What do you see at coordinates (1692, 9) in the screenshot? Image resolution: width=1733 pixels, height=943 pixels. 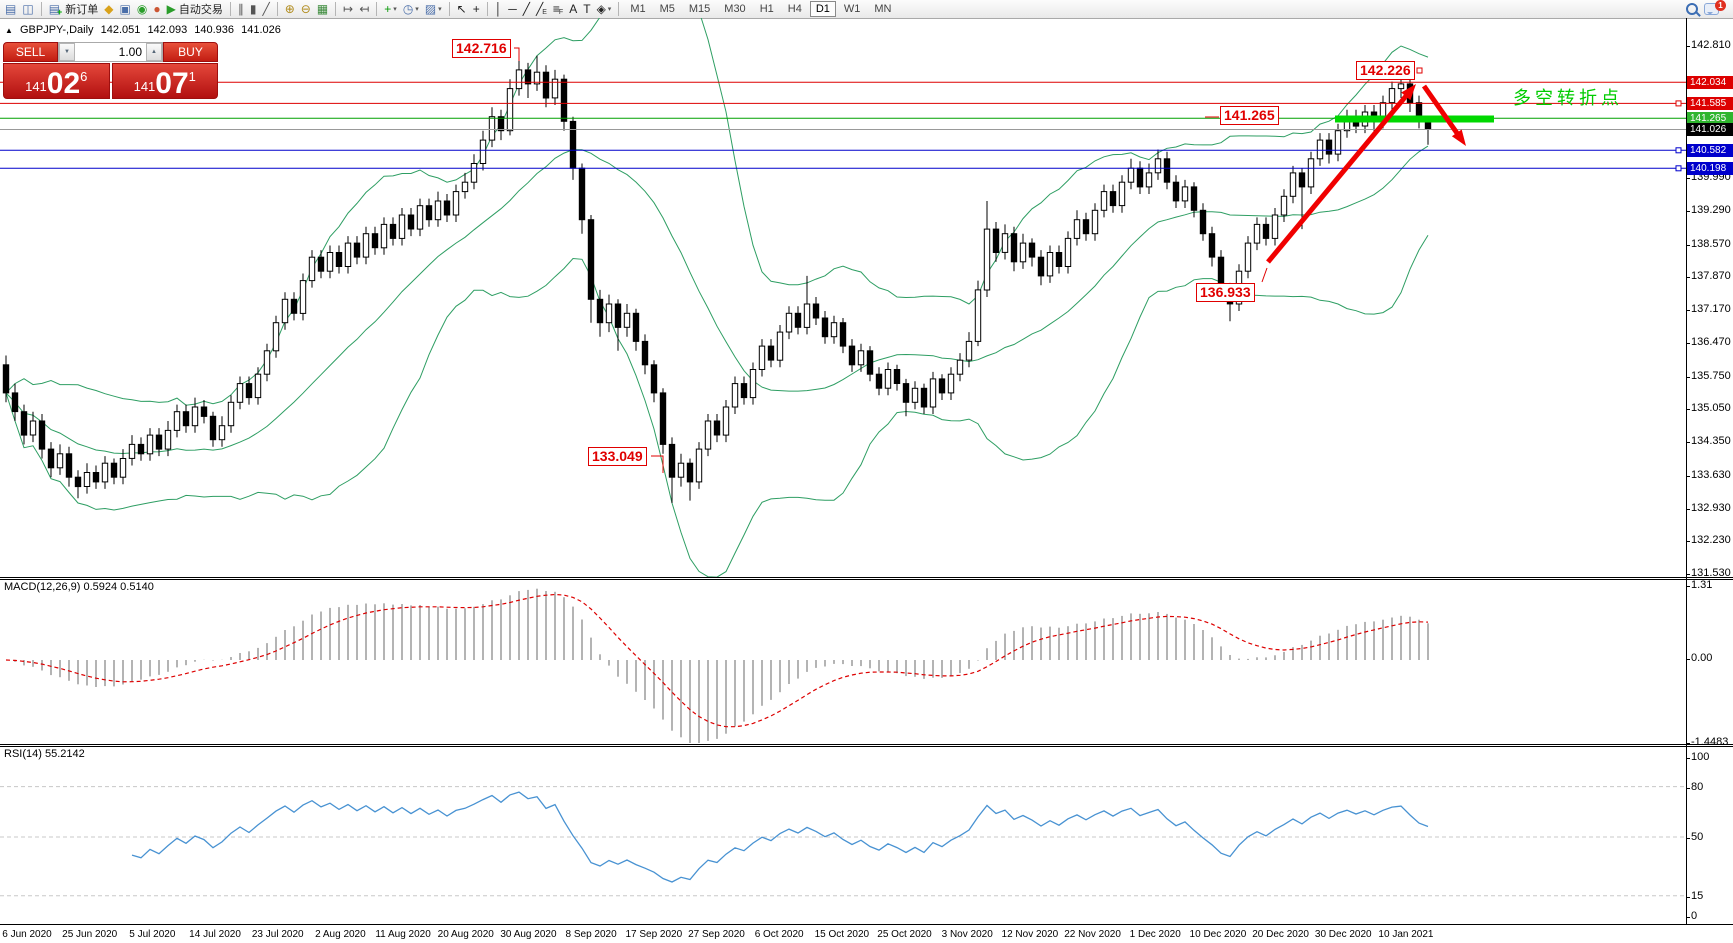 I see `search-icon` at bounding box center [1692, 9].